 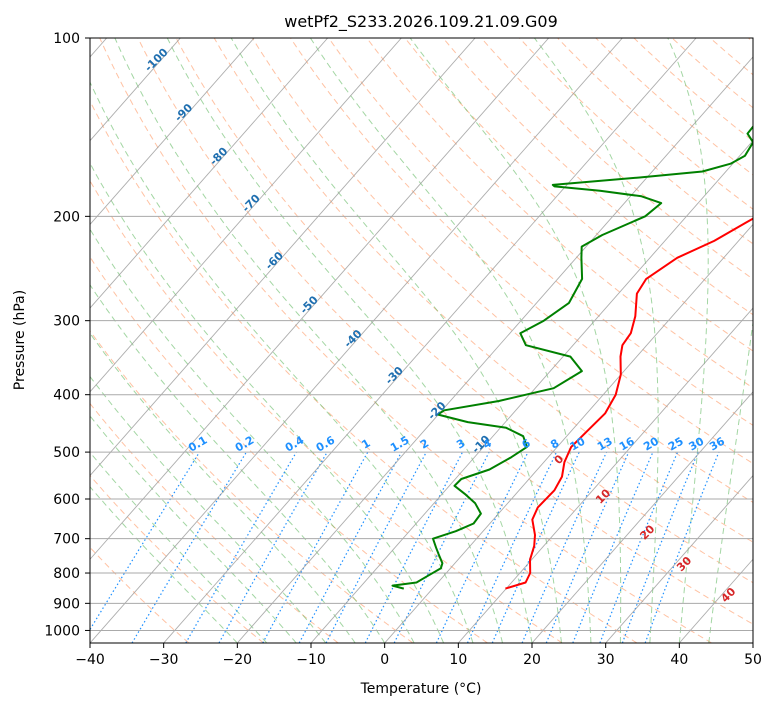 What do you see at coordinates (66, 396) in the screenshot?
I see `y-tick-label: 400` at bounding box center [66, 396].